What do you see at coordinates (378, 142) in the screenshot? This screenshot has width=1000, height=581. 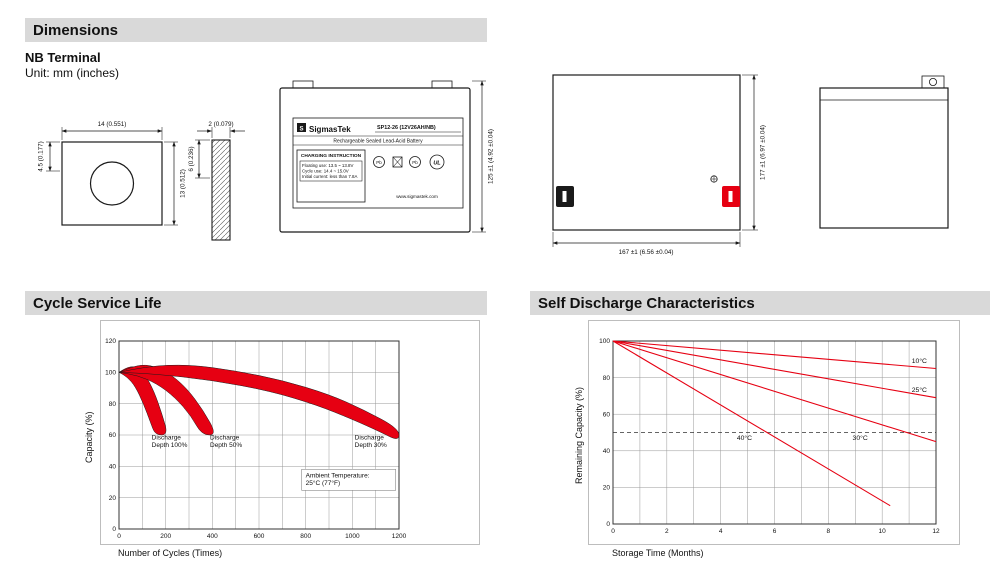 I see `battery-type-line: Rechargeable Sealed Lead-Acid Battery` at bounding box center [378, 142].